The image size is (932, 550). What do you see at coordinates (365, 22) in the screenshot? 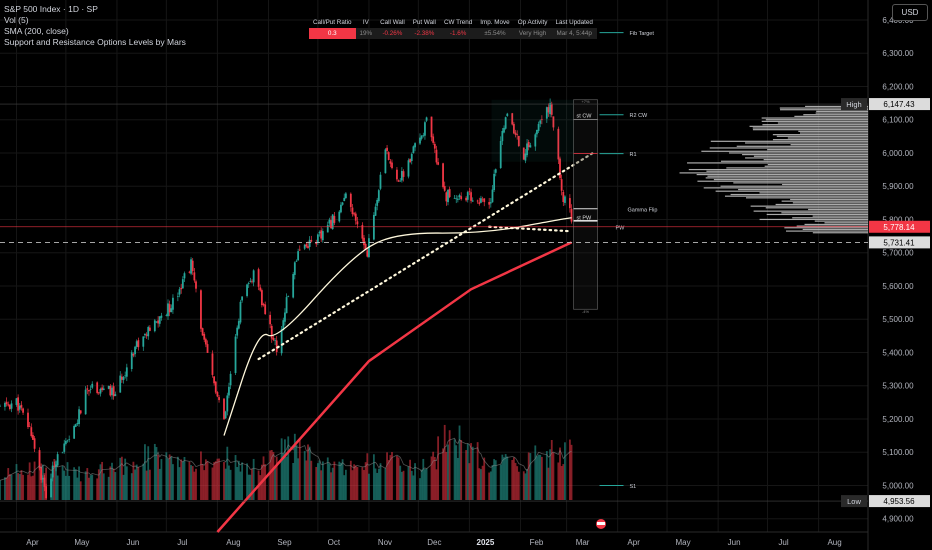
I see `header-iv: IV` at bounding box center [365, 22].